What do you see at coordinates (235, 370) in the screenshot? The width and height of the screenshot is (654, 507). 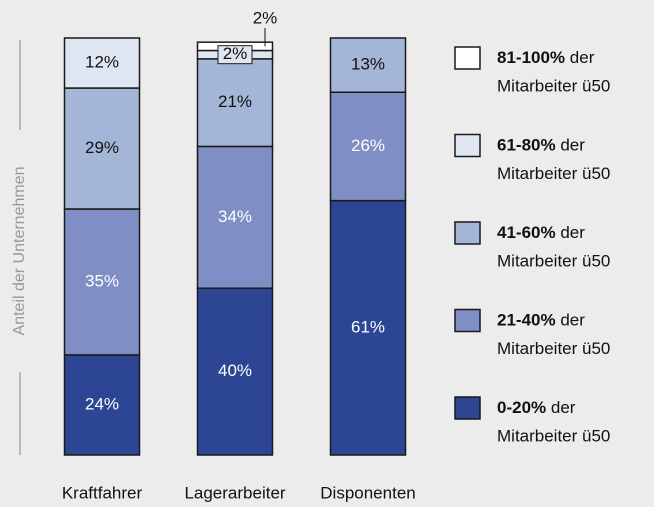 I see `data-label: 40%` at bounding box center [235, 370].